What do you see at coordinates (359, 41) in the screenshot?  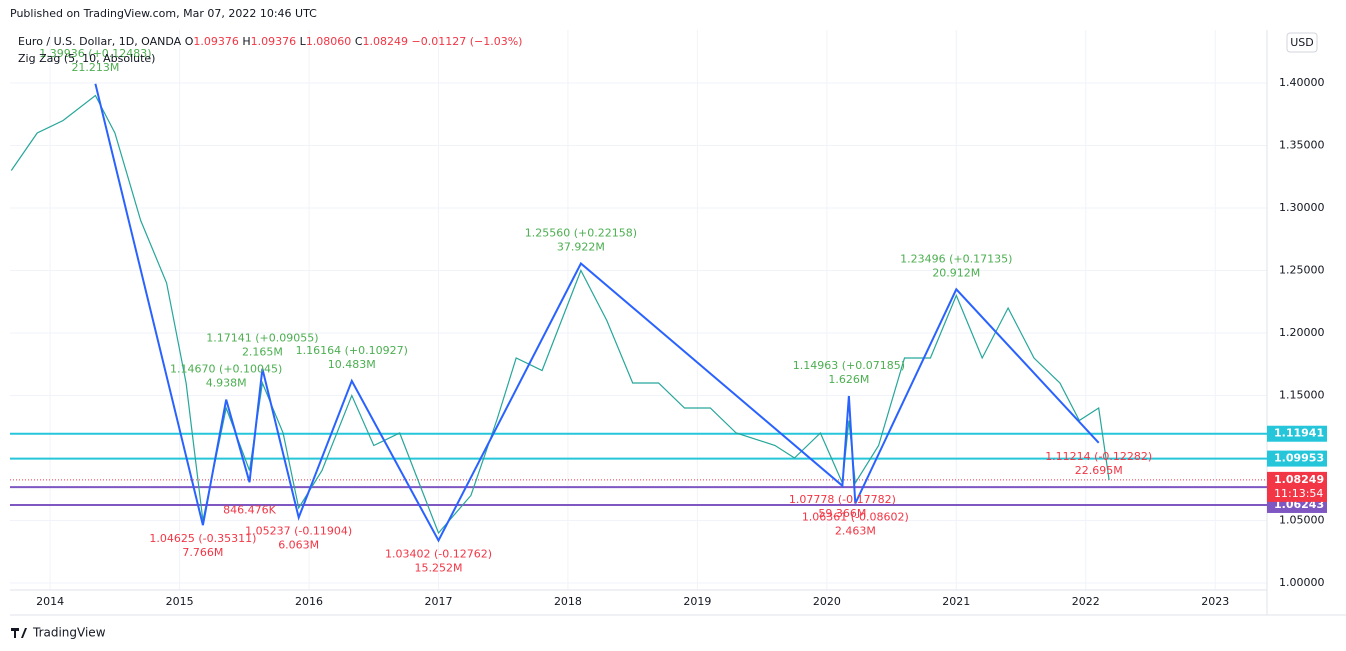 I see `ohlc-key: C` at bounding box center [359, 41].